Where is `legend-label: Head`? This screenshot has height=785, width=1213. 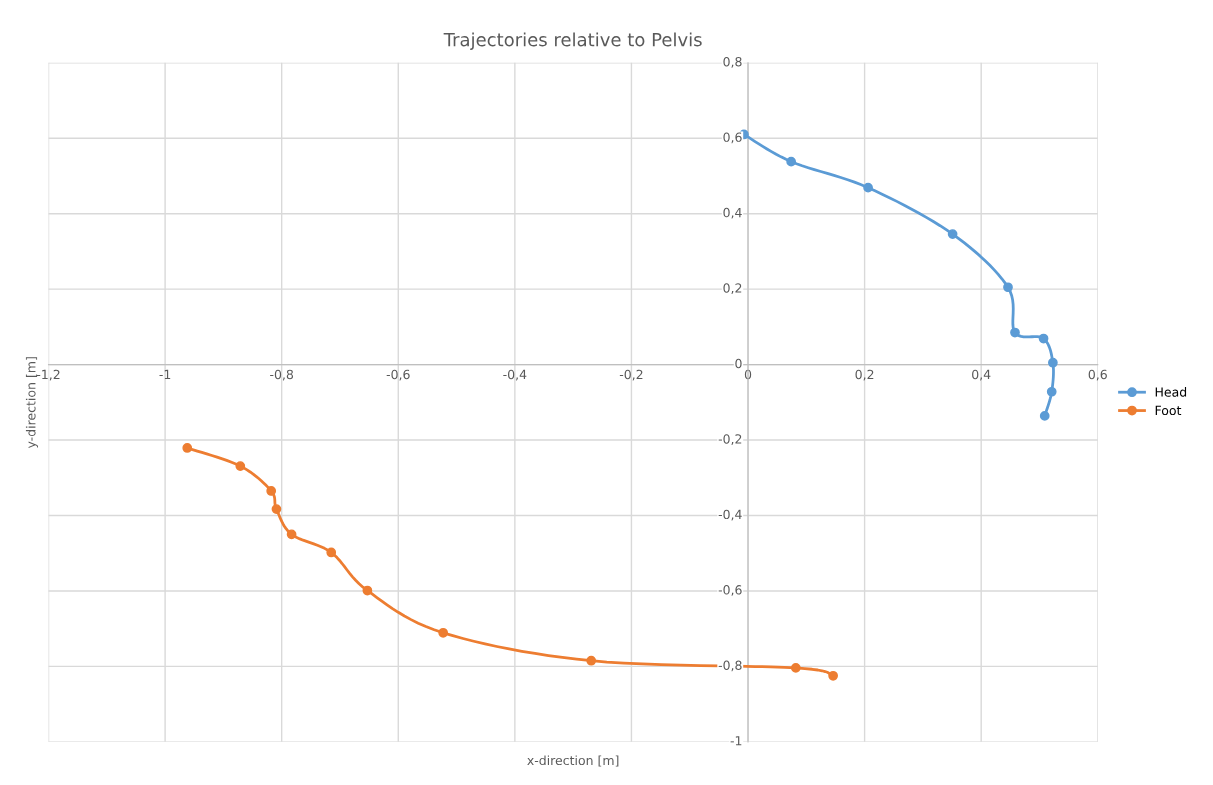 legend-label: Head is located at coordinates (1171, 392).